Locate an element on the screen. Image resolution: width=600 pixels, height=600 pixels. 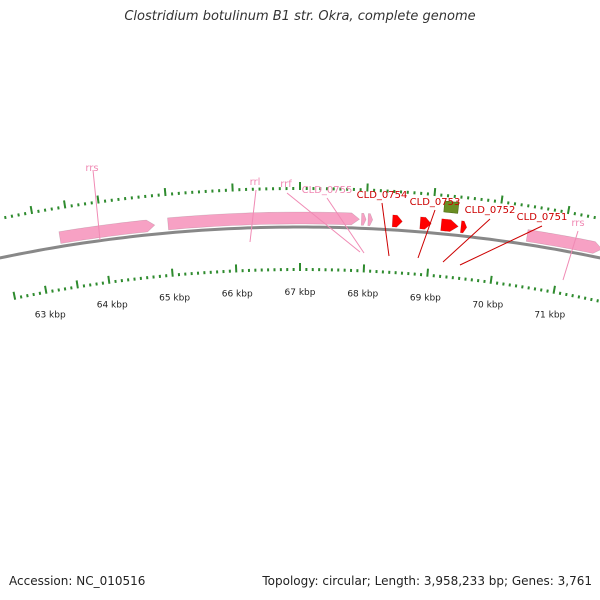
feature-label: CLD_0751 is located at coordinates (542, 217).